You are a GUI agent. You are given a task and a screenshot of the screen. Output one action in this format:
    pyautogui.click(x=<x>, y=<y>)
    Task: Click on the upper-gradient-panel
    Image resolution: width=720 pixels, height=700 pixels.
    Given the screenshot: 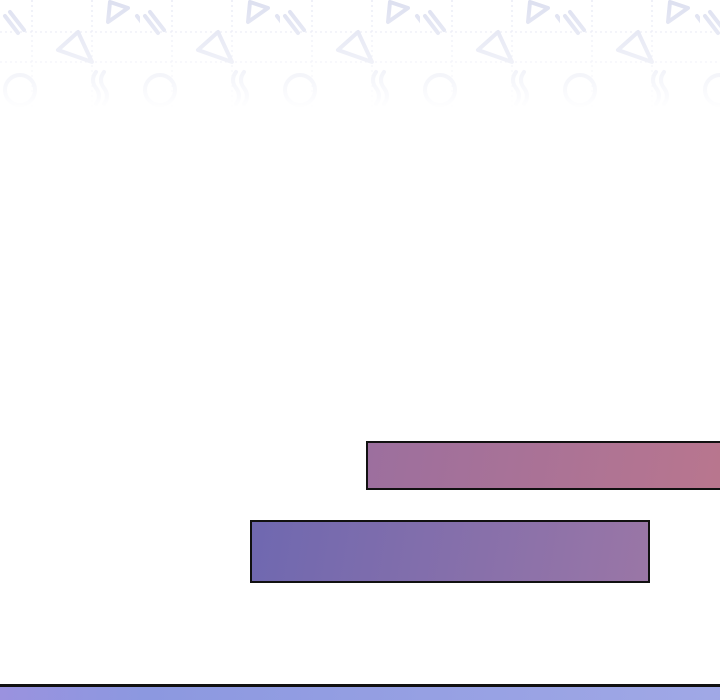 What is the action you would take?
    pyautogui.click(x=543, y=465)
    